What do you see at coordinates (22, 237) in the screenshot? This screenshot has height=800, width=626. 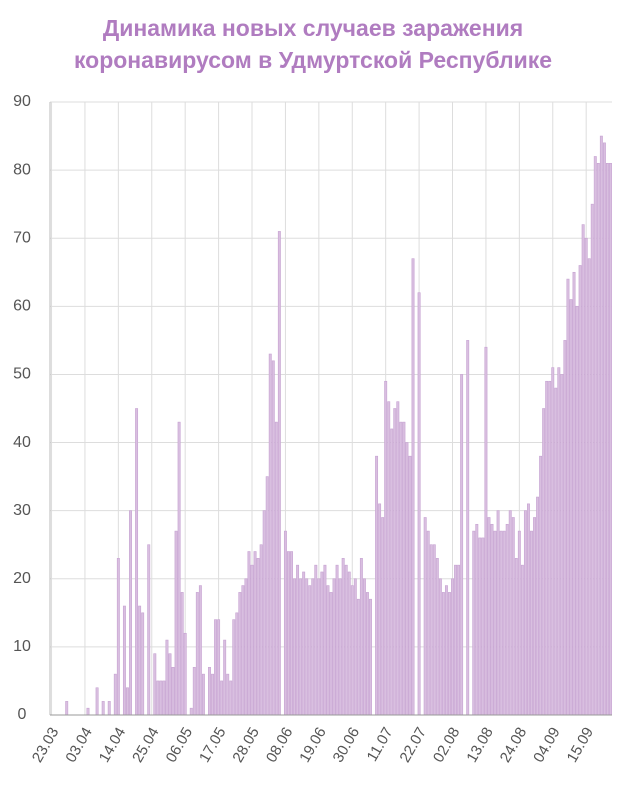 I see `y-tick-label: 70` at bounding box center [22, 237].